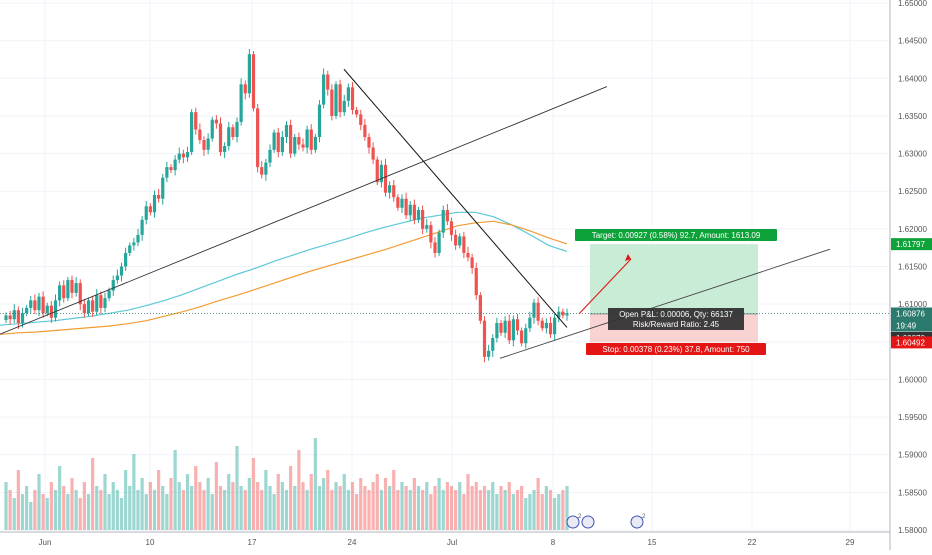  I want to click on price-tag-current-text: 1.60876, so click(910, 313).